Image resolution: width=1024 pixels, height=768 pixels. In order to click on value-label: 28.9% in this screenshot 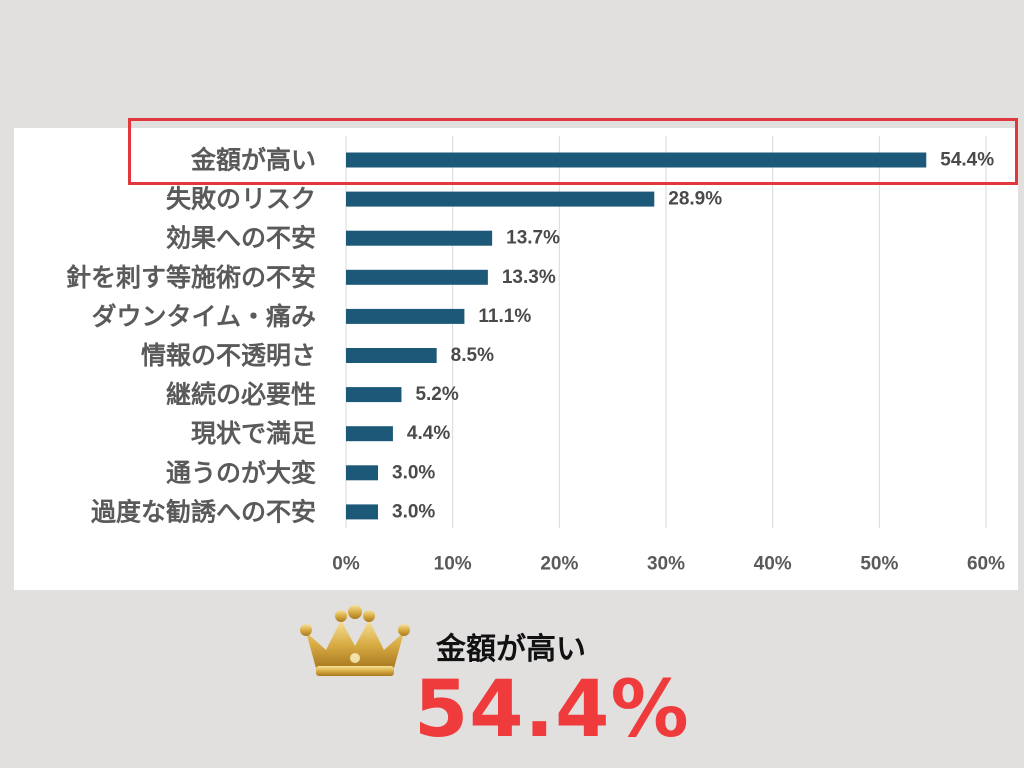, I will do `click(695, 199)`.